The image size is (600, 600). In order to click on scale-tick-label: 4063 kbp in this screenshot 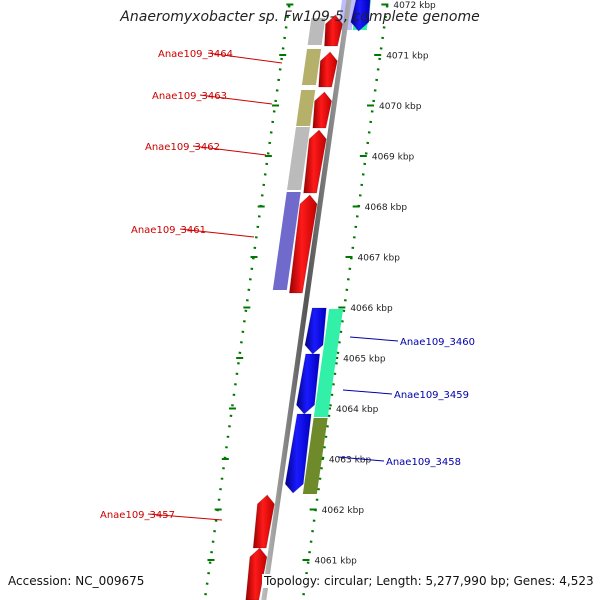, I will do `click(350, 461)`.